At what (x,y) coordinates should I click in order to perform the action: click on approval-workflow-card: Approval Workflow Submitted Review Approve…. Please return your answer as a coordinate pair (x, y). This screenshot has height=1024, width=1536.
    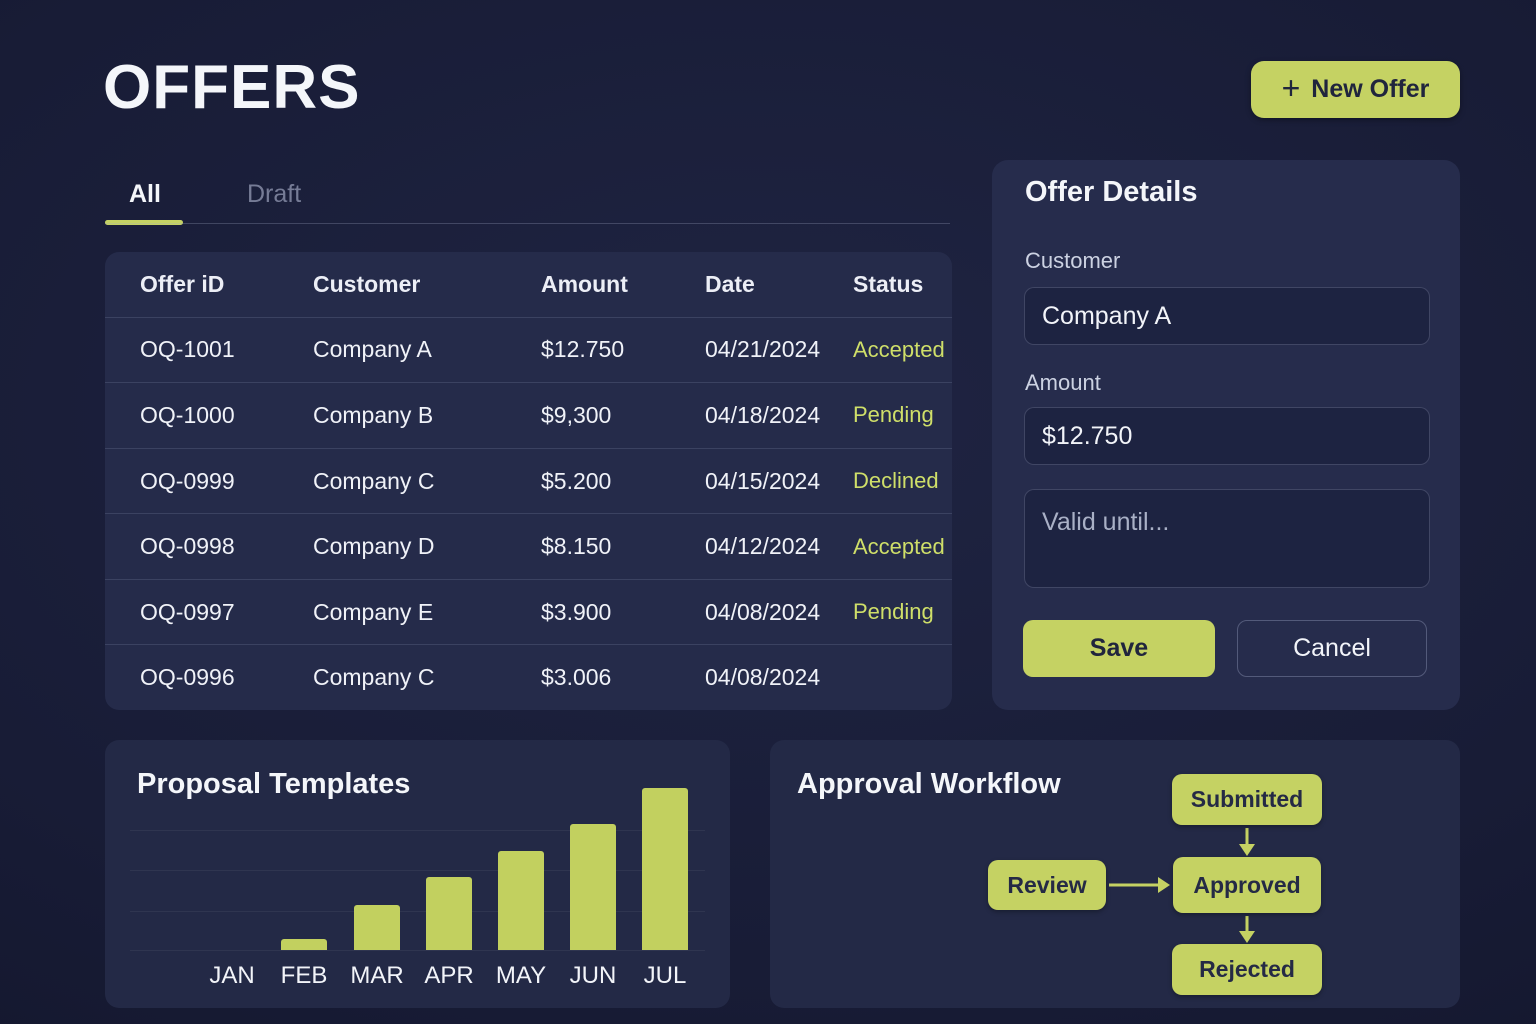
    Looking at the image, I should click on (1115, 874).